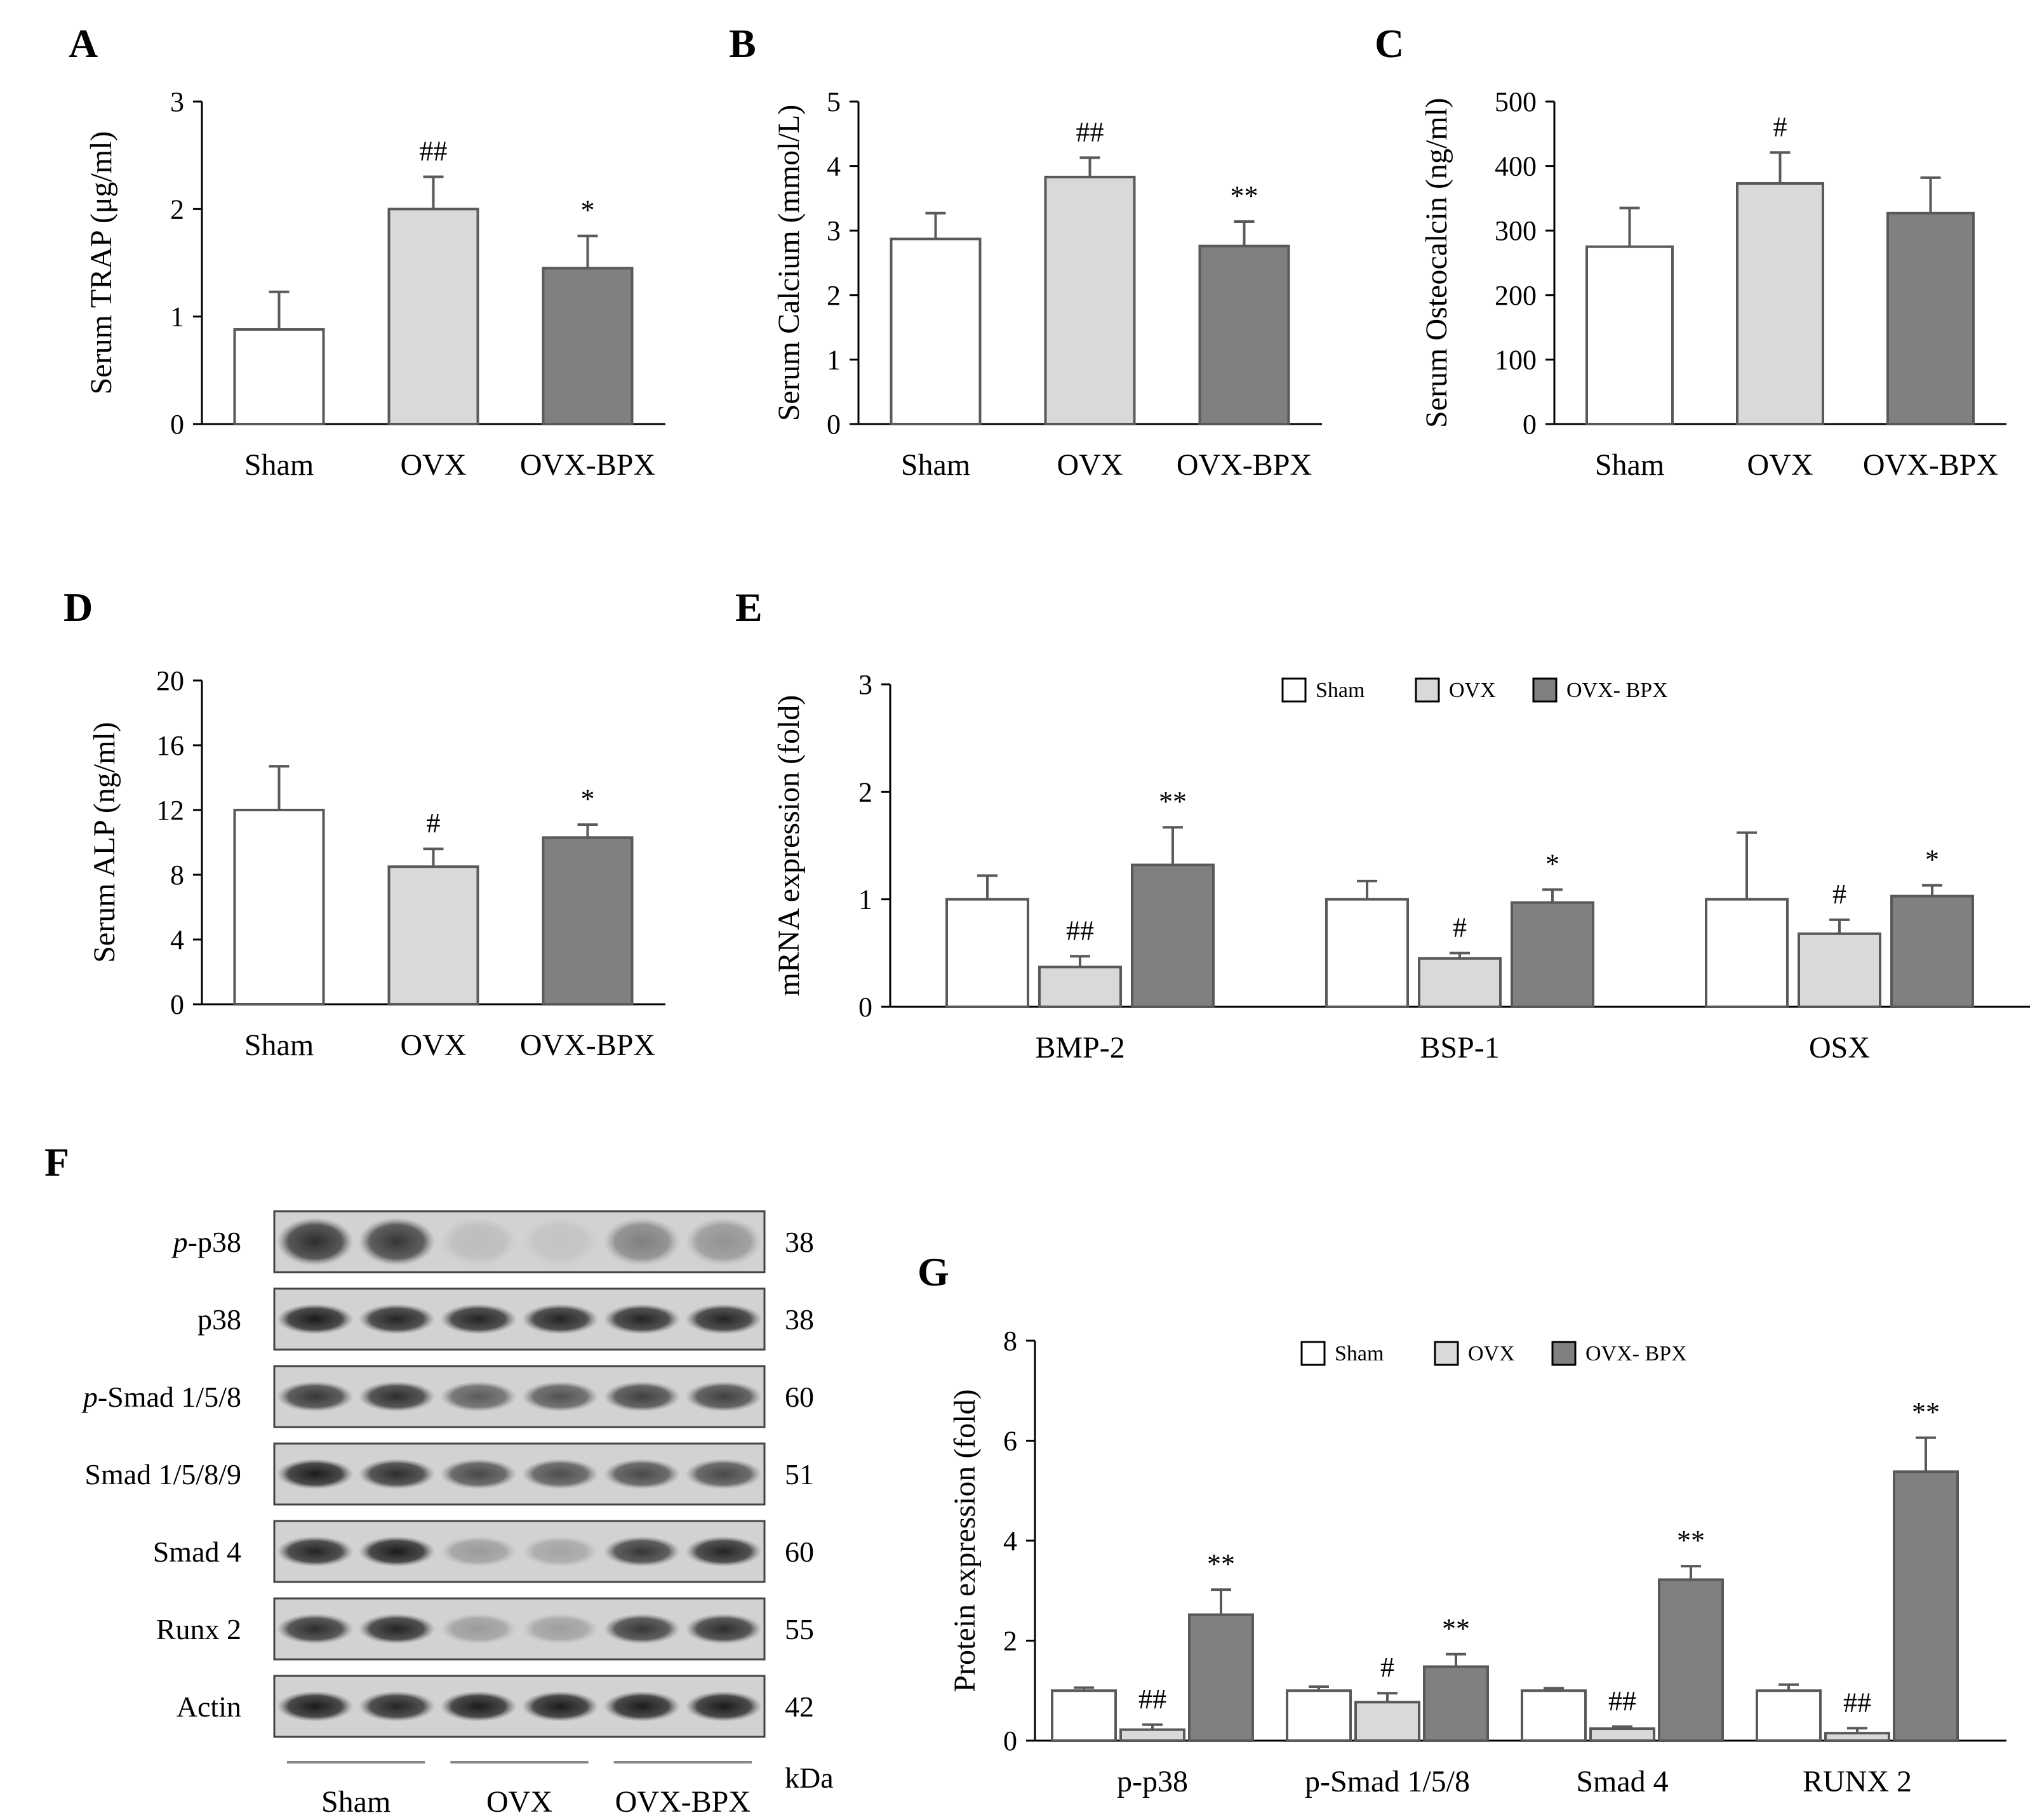 The height and width of the screenshot is (1820, 2042). I want to click on blot-label-text: -p38, so click(214, 1242).